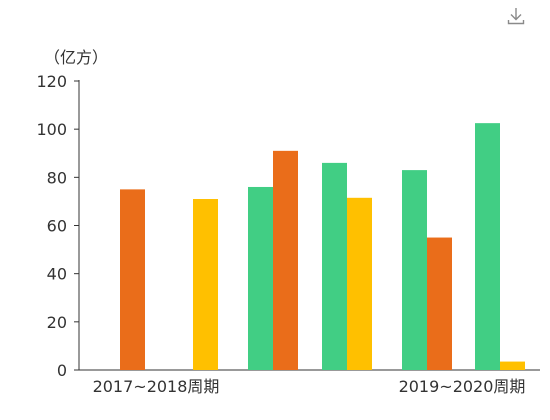 The height and width of the screenshot is (420, 550). I want to click on y-tick-label: 60, so click(57, 226).